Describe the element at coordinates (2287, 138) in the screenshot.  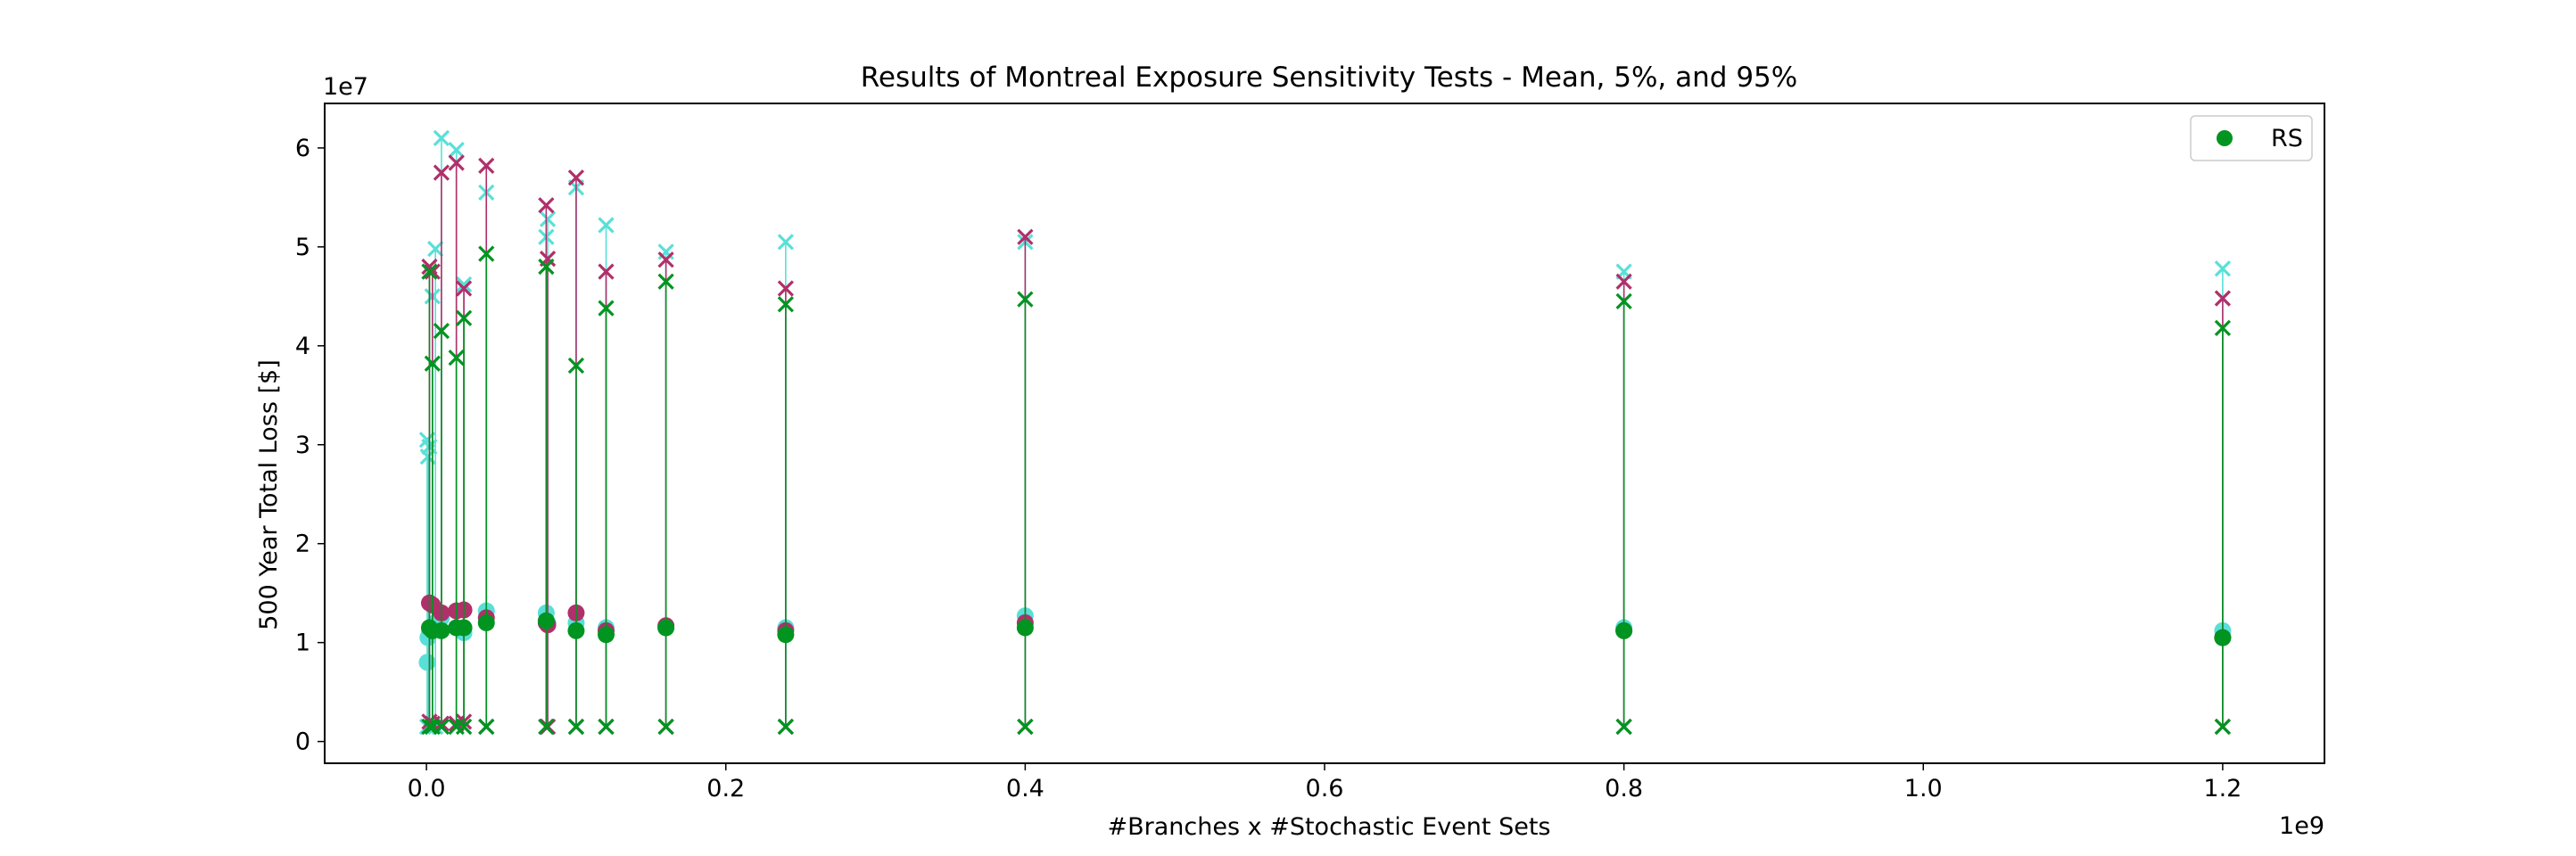
I see `legend-label-rs: RS` at that location.